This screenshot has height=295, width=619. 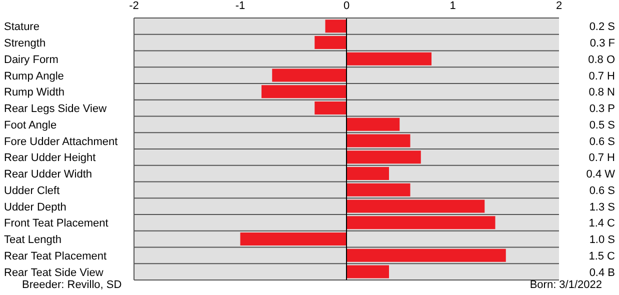 I want to click on y-tick-label: Stature, so click(x=22, y=27).